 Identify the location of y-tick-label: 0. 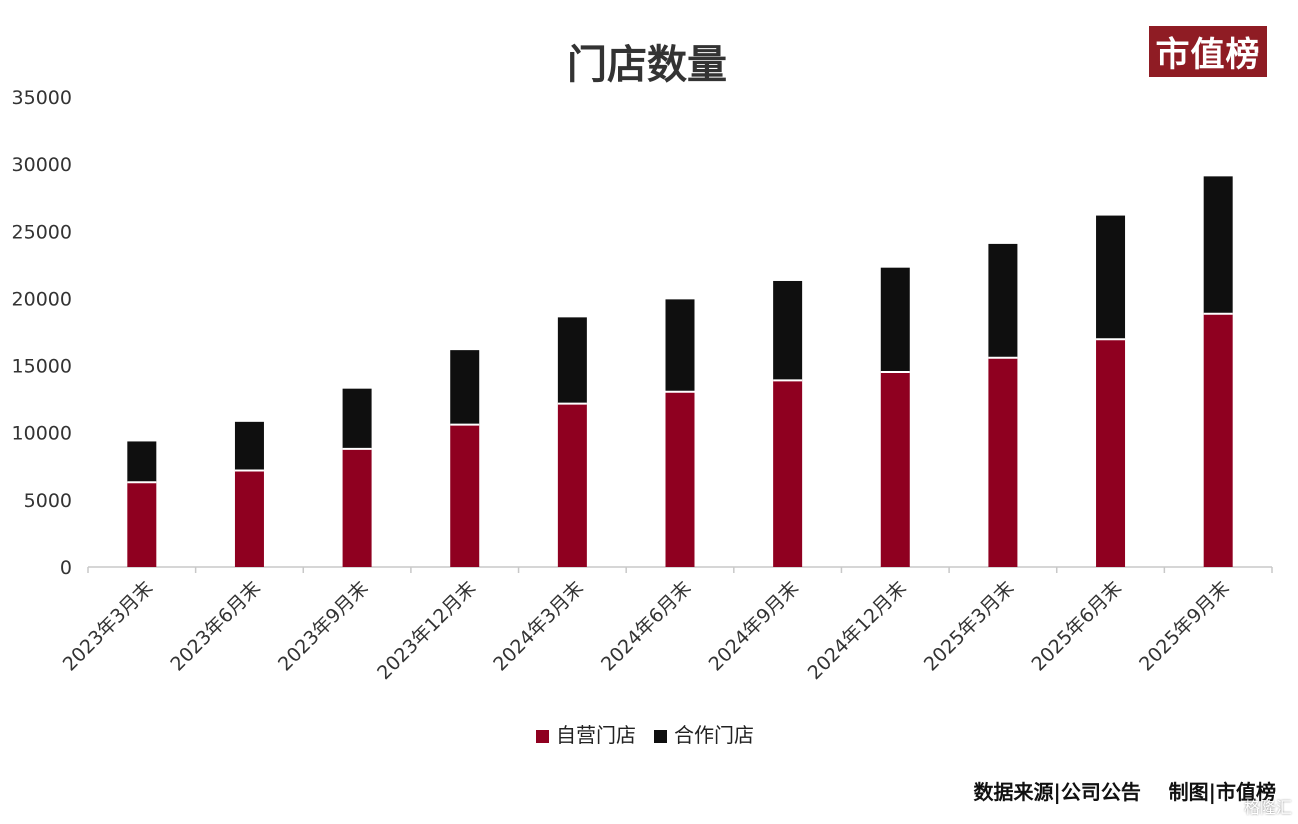
(66, 568).